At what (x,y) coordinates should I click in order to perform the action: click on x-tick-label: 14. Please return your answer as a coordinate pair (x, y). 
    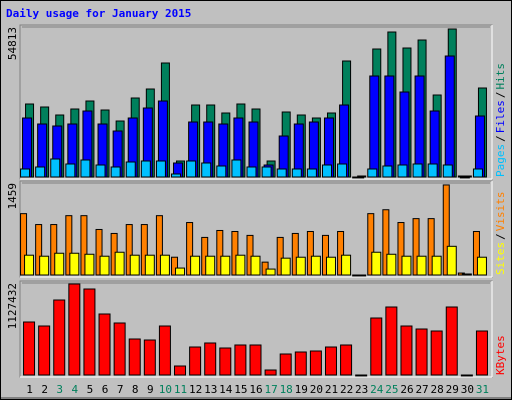
    Looking at the image, I should click on (226, 389).